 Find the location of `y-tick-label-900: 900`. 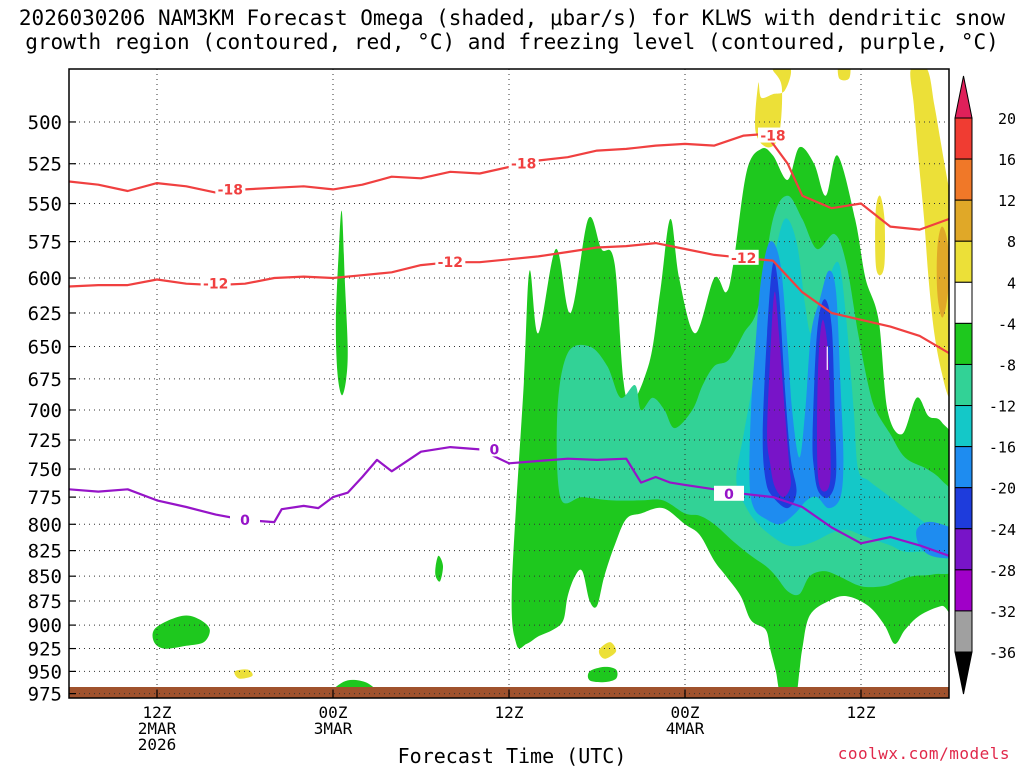

y-tick-label-900: 900 is located at coordinates (45, 626).